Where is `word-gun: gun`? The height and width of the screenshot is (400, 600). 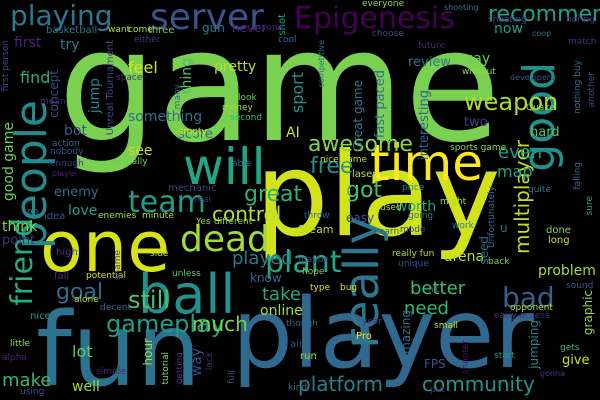 word-gun: gun is located at coordinates (213, 28).